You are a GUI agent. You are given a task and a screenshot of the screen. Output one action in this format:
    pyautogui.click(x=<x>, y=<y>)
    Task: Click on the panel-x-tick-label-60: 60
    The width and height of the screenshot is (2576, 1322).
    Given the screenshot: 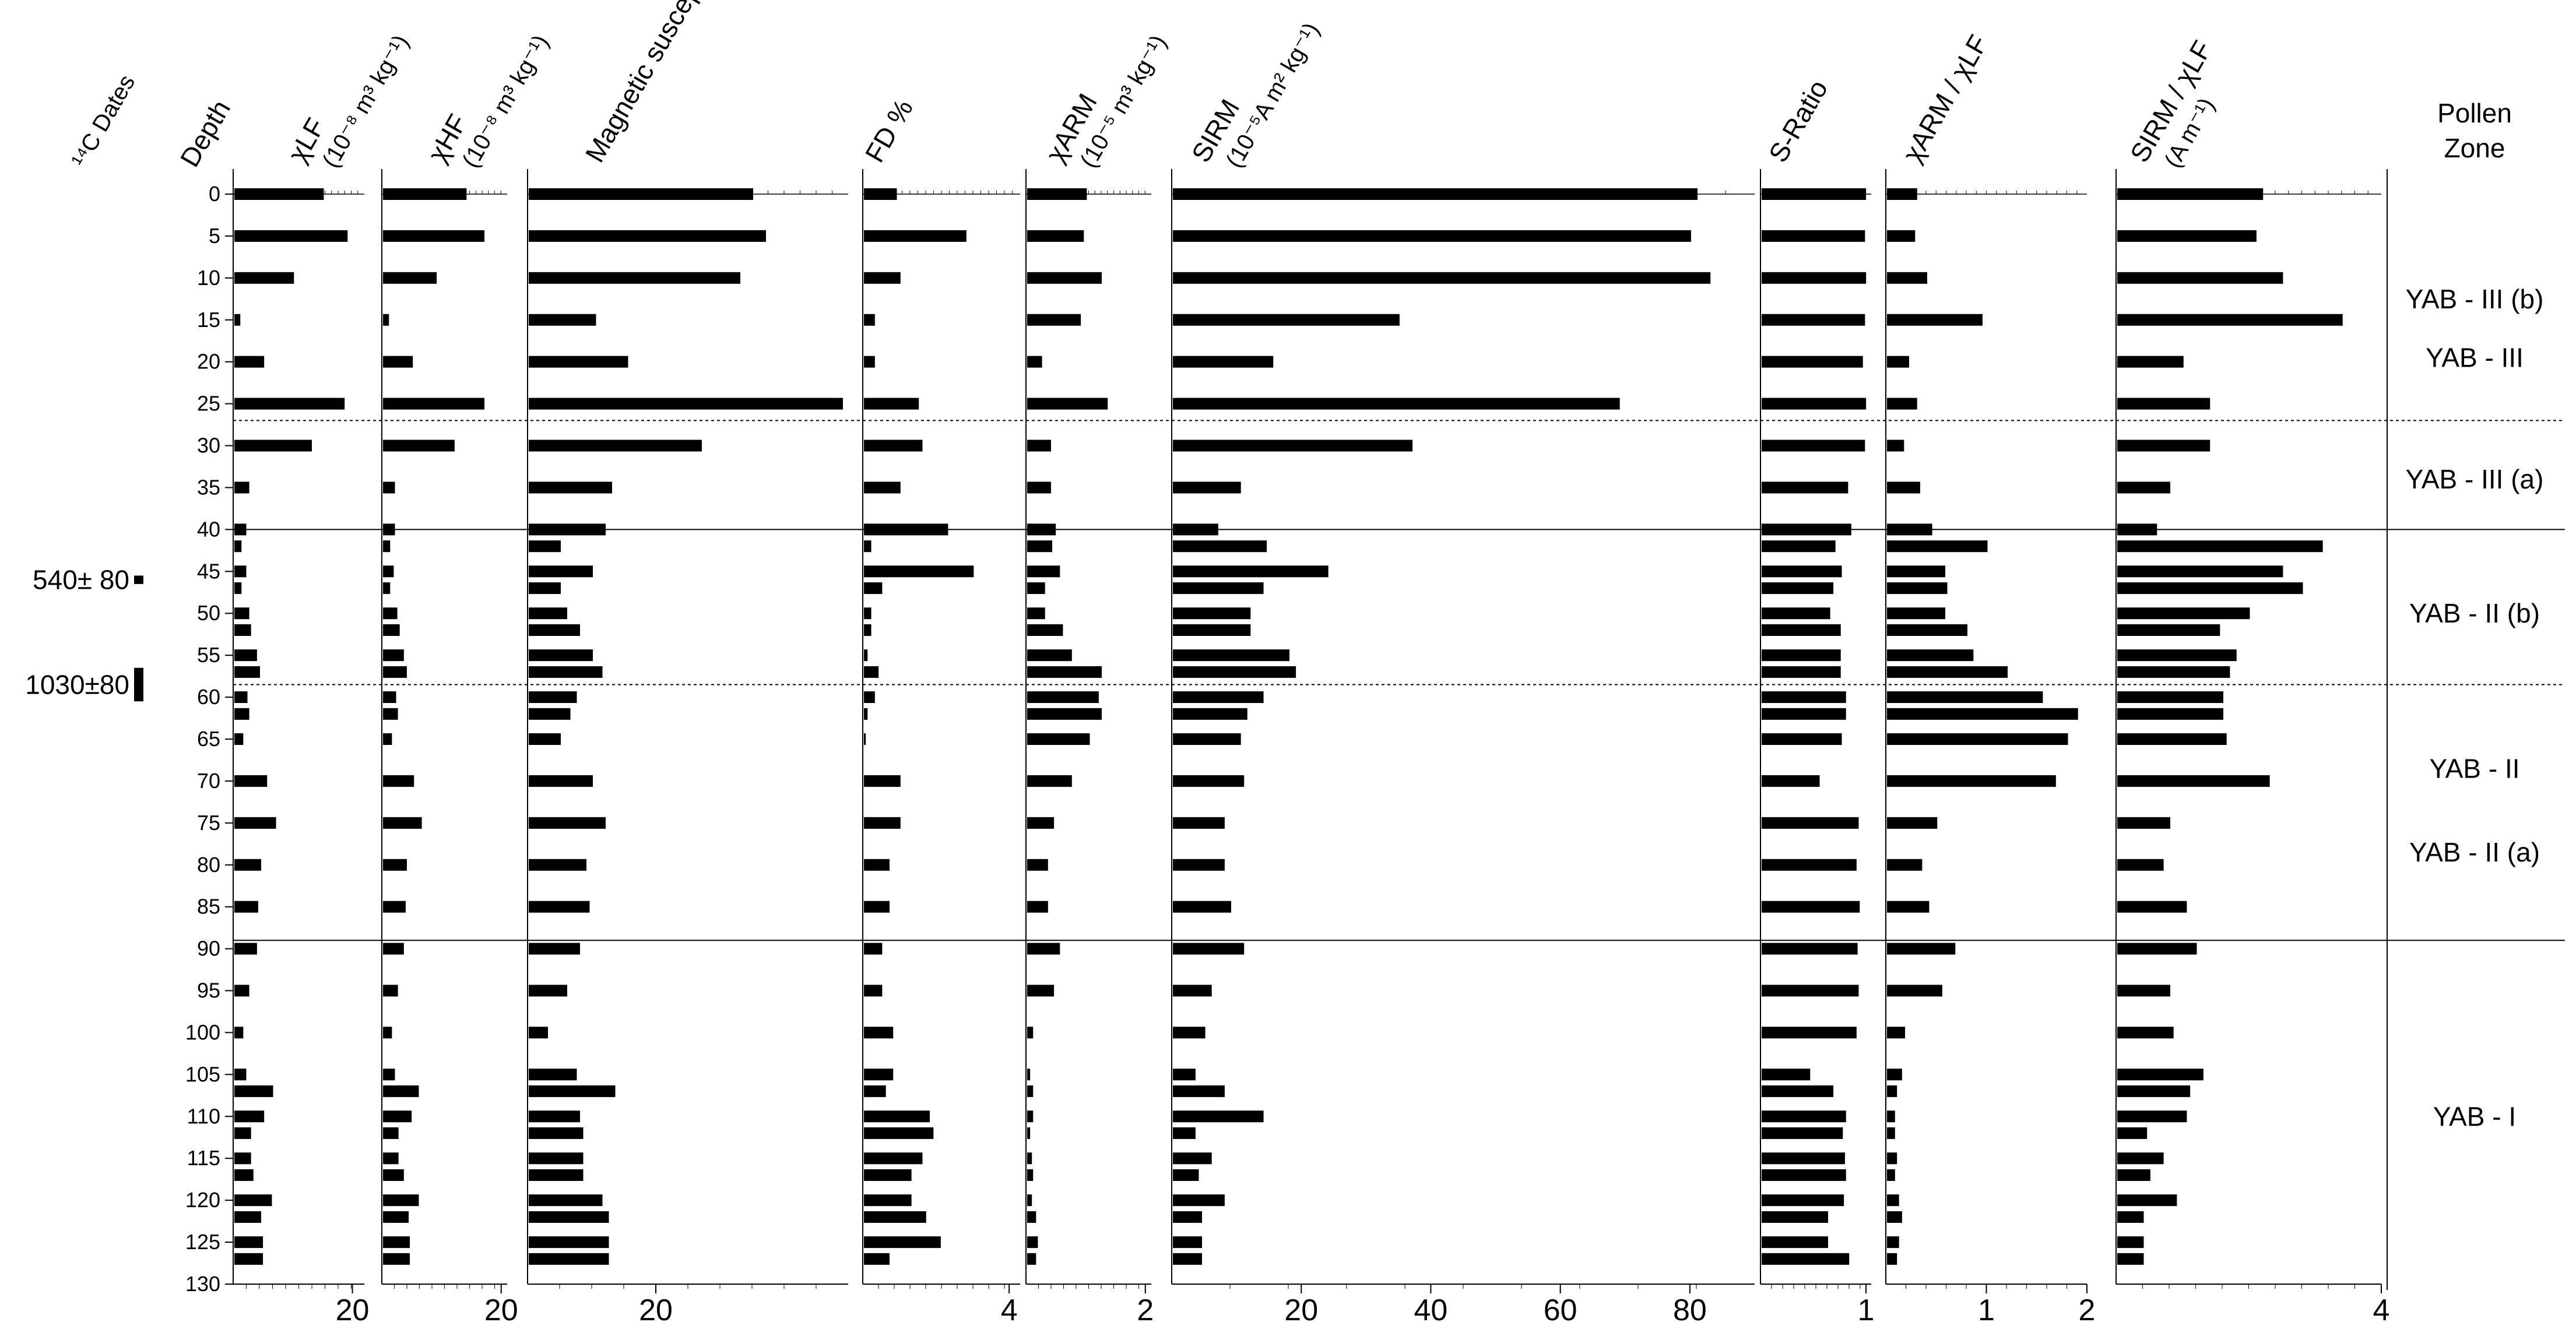 What is the action you would take?
    pyautogui.click(x=1560, y=1308)
    